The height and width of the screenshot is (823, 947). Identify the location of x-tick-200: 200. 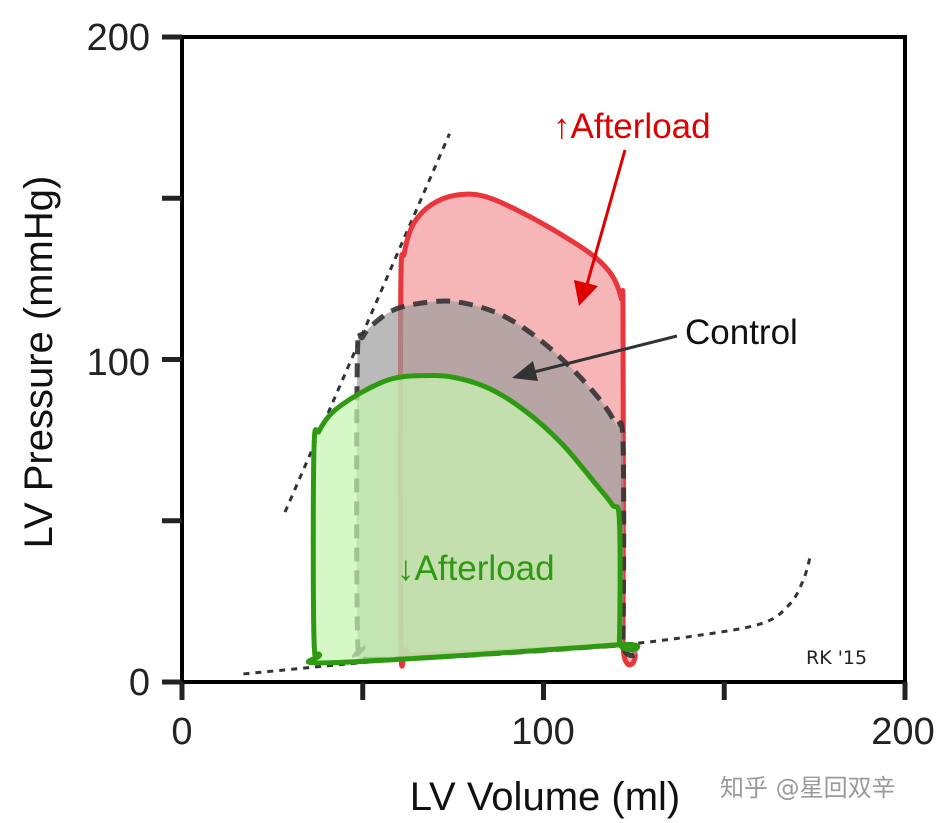
(902, 732).